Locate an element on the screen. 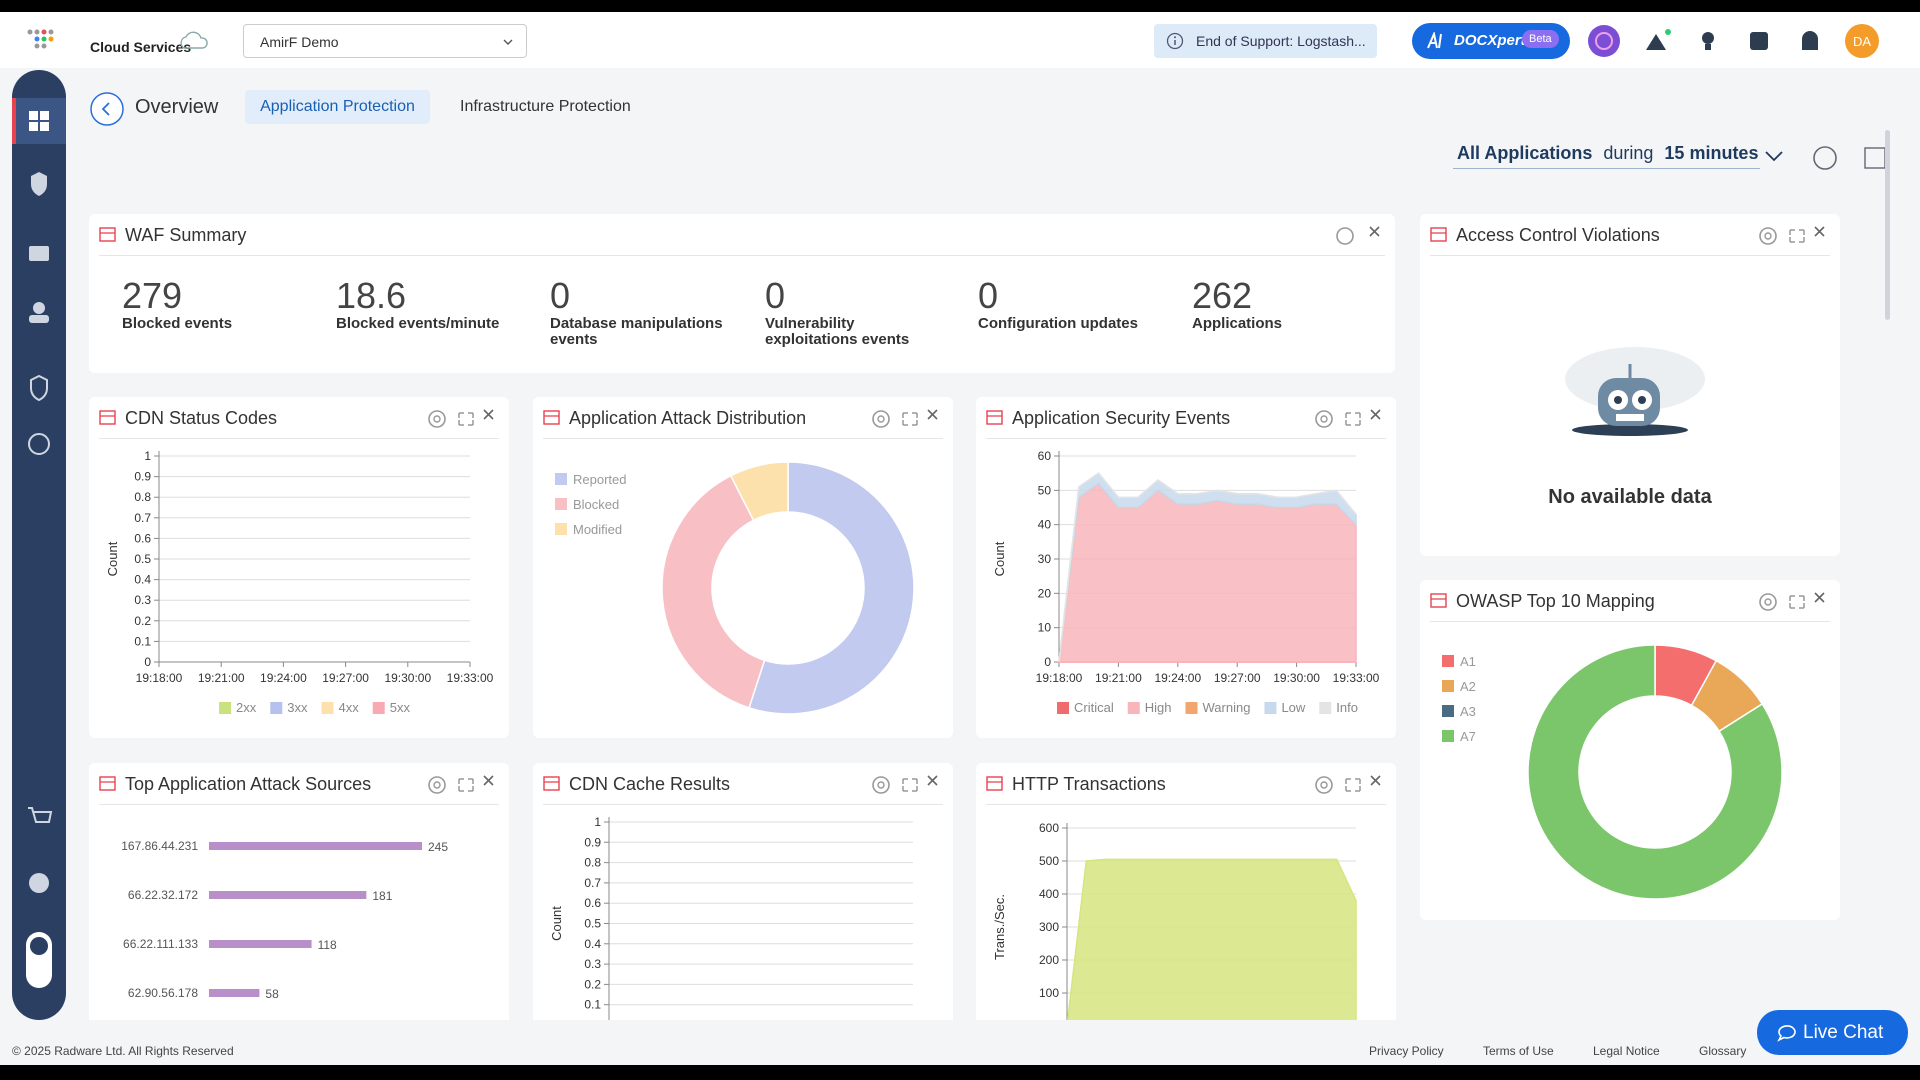 The height and width of the screenshot is (1080, 1920). y-tick-label: 0.5 is located at coordinates (142, 559).